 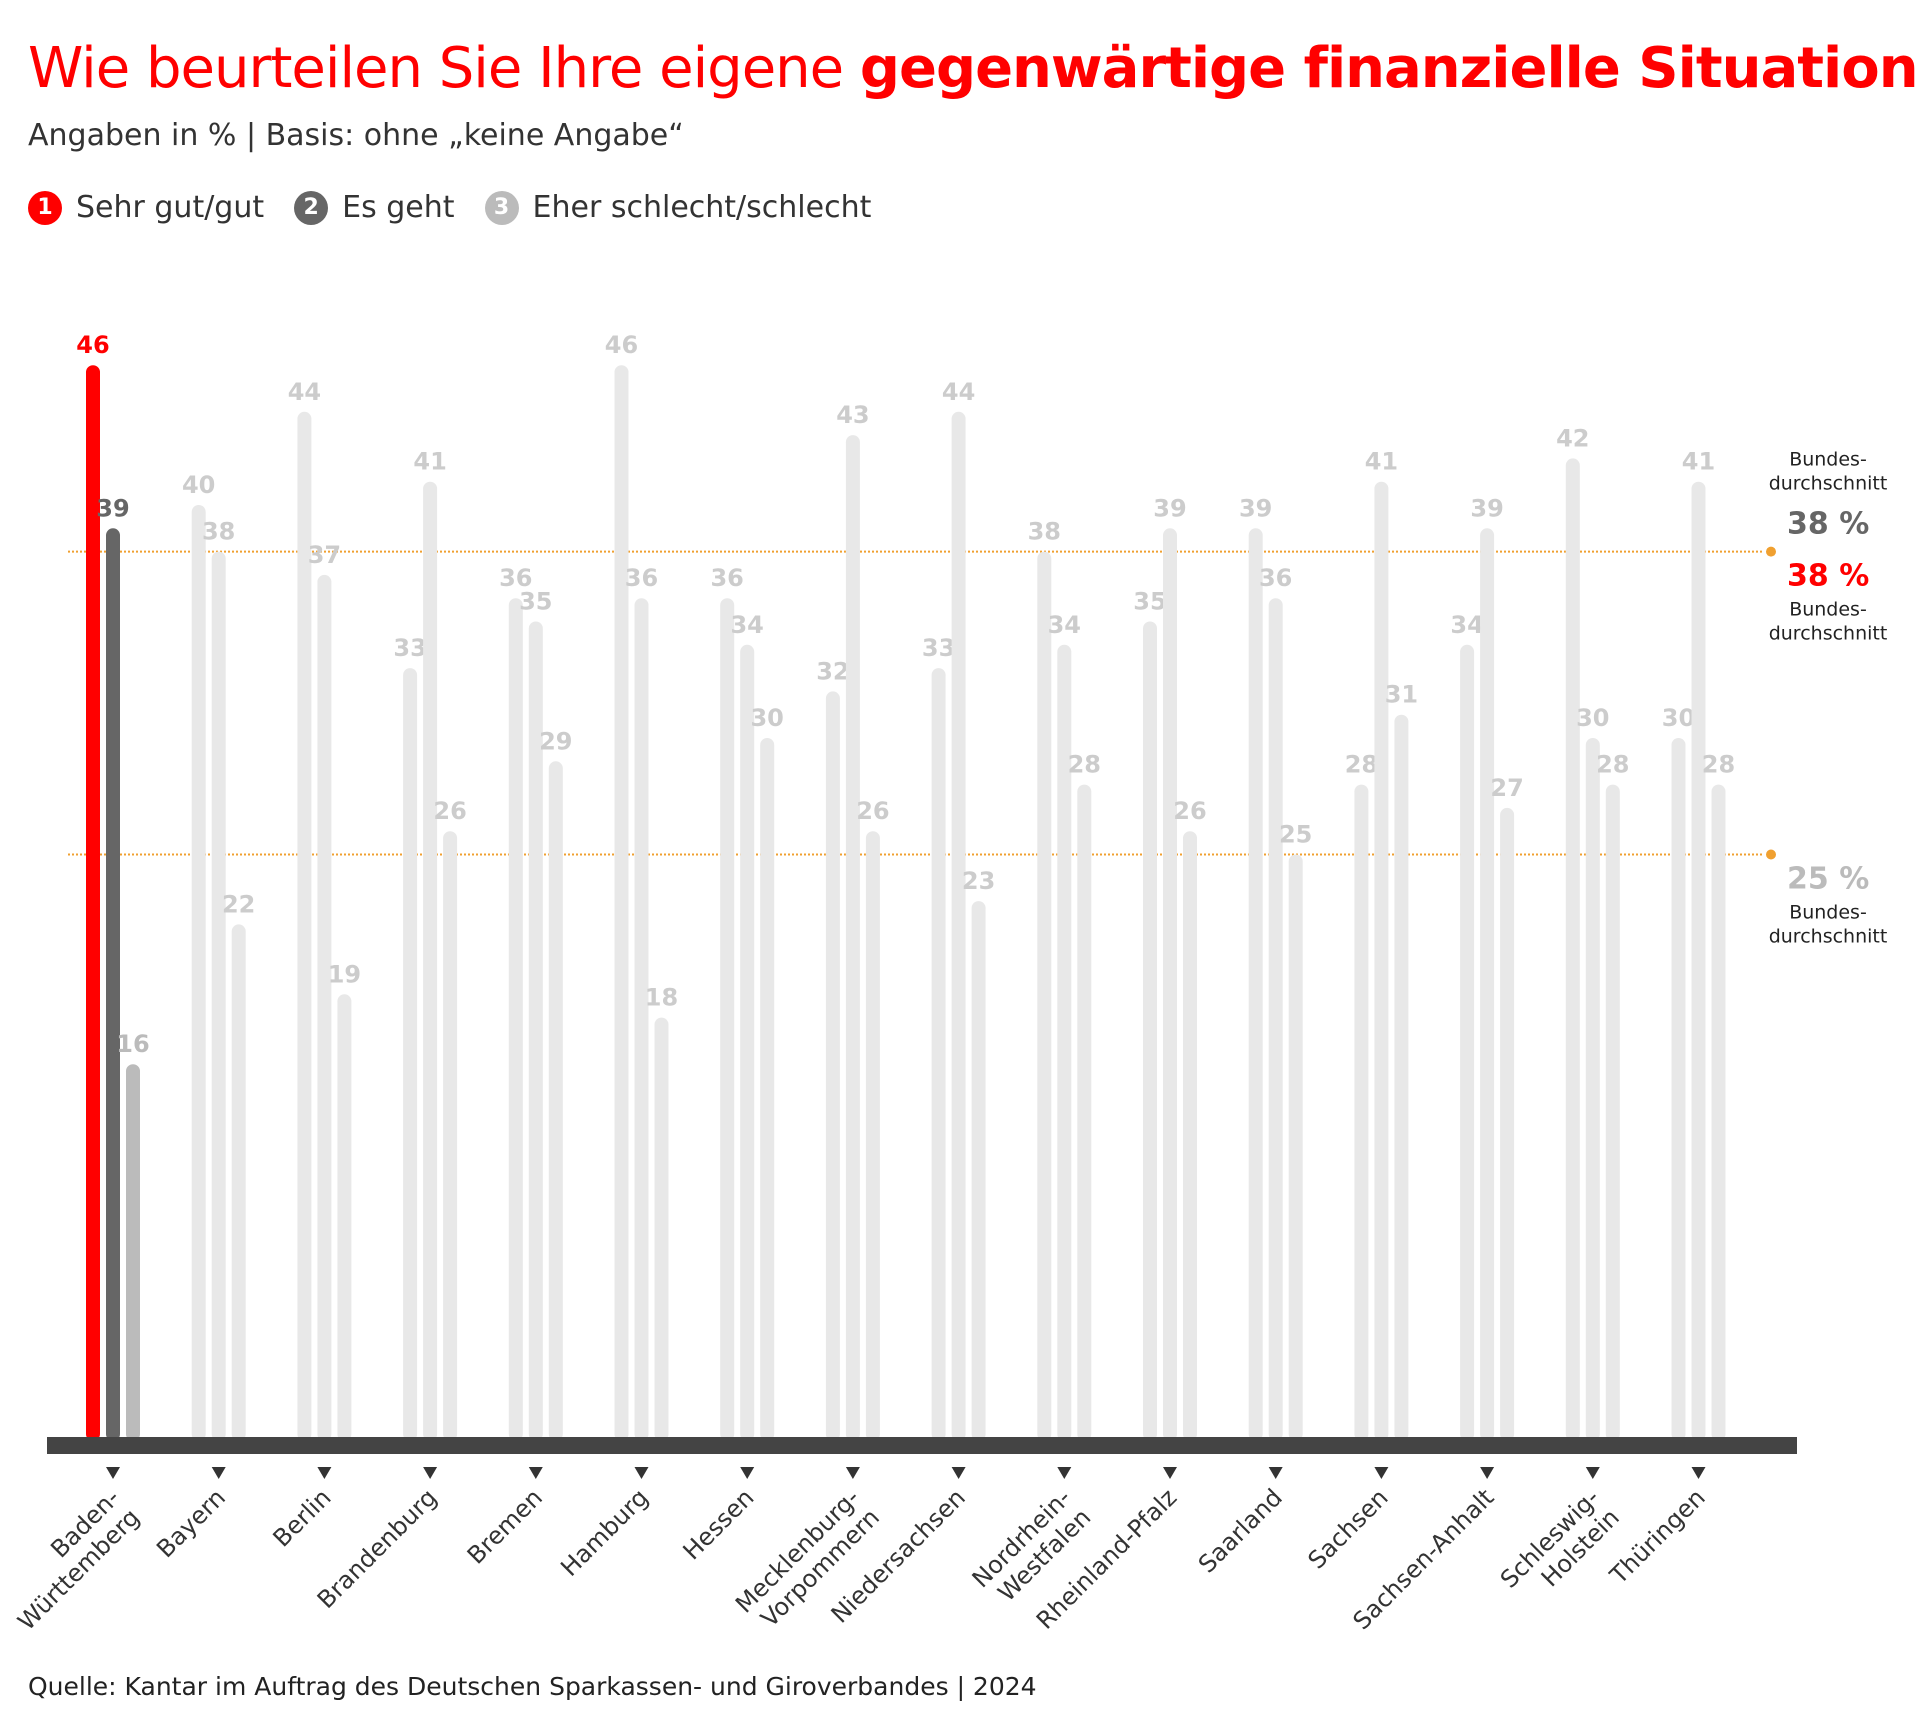 I want to click on legend-number-badge: 3, so click(x=501, y=207).